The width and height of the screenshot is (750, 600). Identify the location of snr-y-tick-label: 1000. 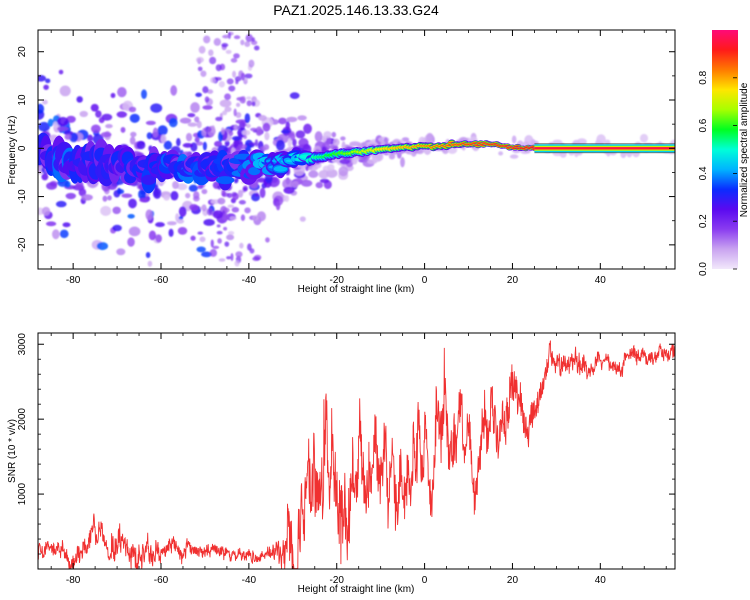
(22, 494).